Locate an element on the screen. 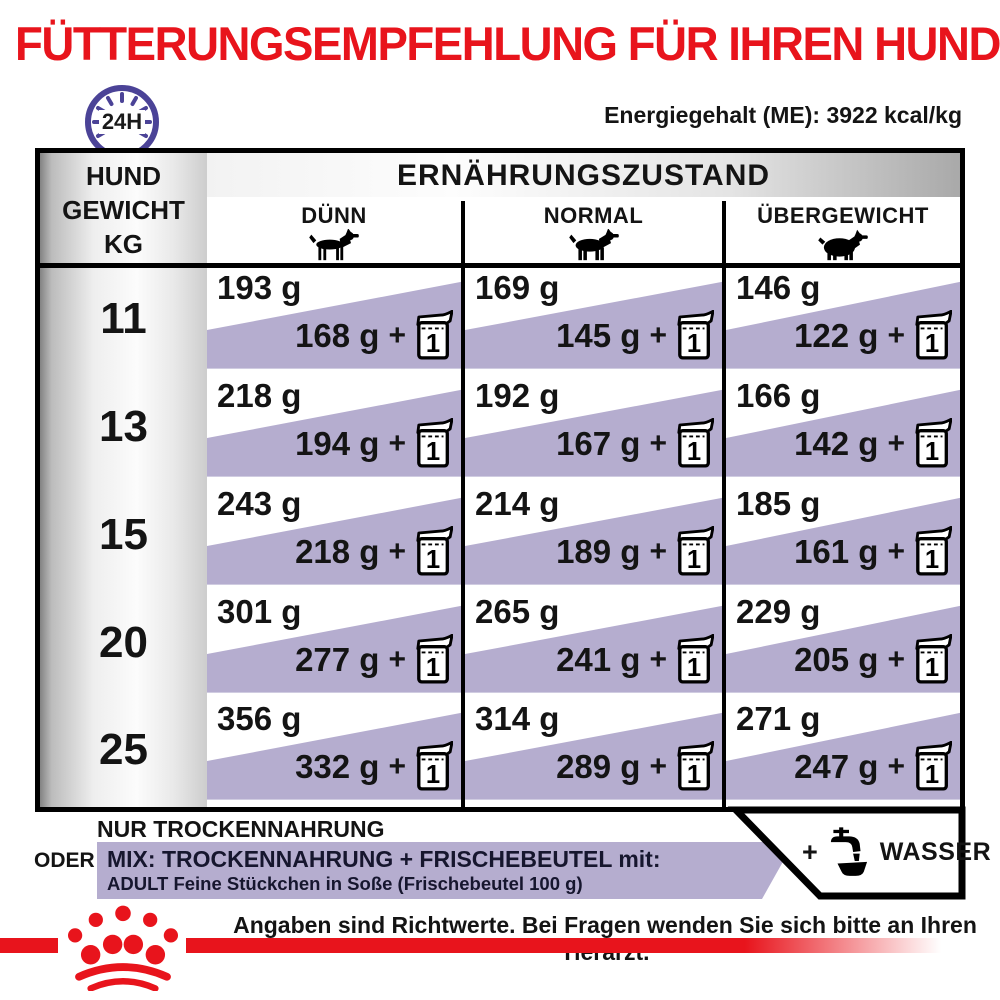 The image size is (1000, 1000). mix-amount: 142 g is located at coordinates (836, 443).